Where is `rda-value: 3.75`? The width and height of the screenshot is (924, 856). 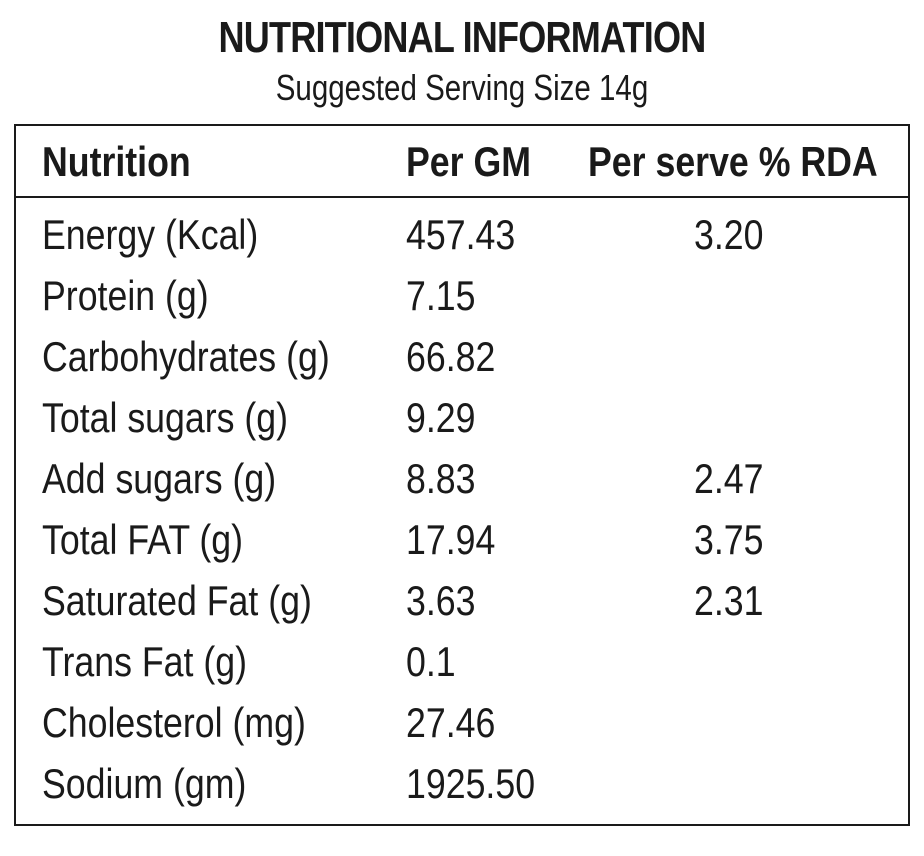
rda-value: 3.75 is located at coordinates (729, 539).